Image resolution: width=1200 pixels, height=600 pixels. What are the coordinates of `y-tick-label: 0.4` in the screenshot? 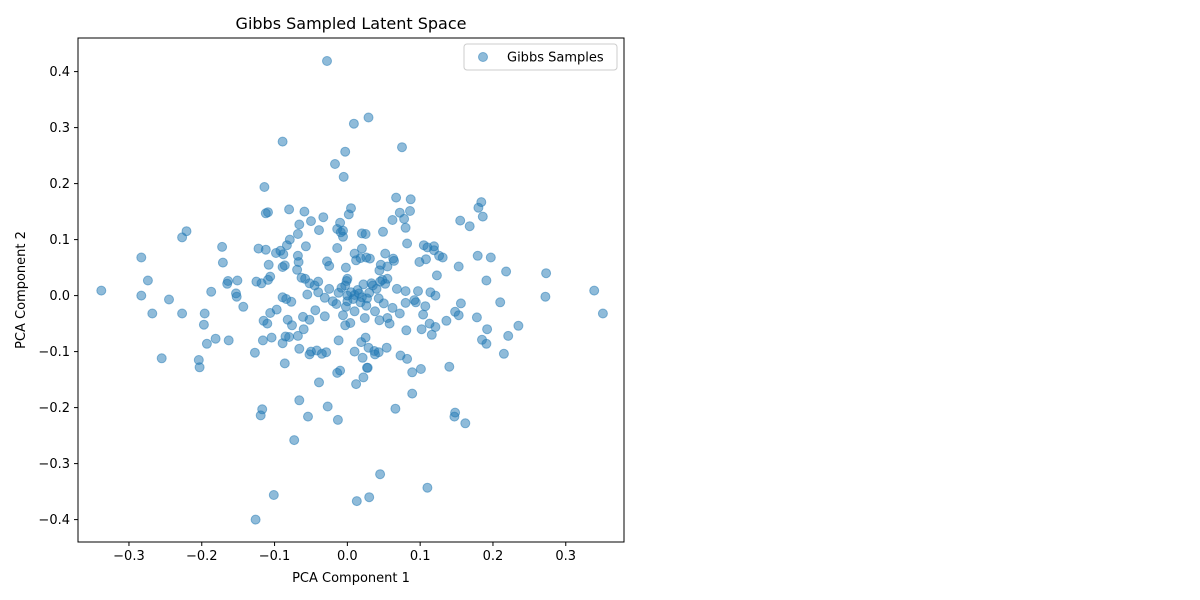 It's located at (59, 72).